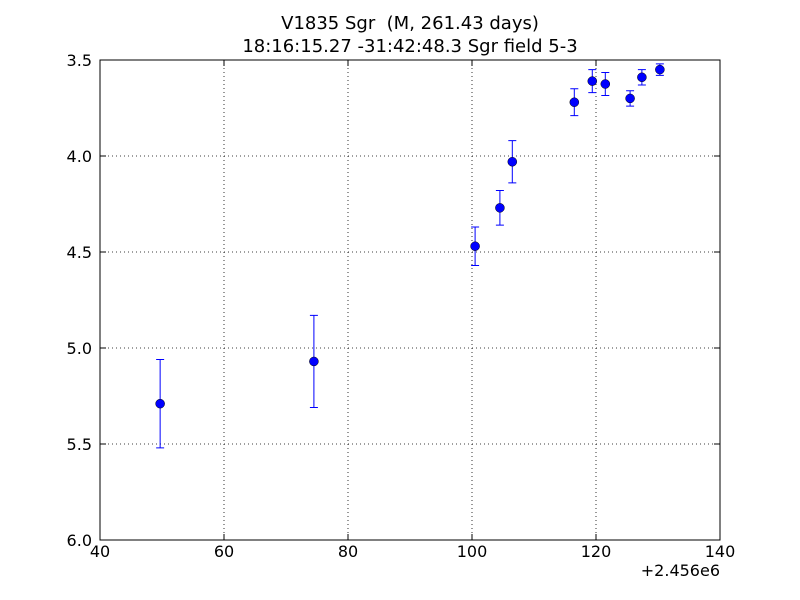 The image size is (800, 600). I want to click on y-tick-label: 3.5, so click(79, 60).